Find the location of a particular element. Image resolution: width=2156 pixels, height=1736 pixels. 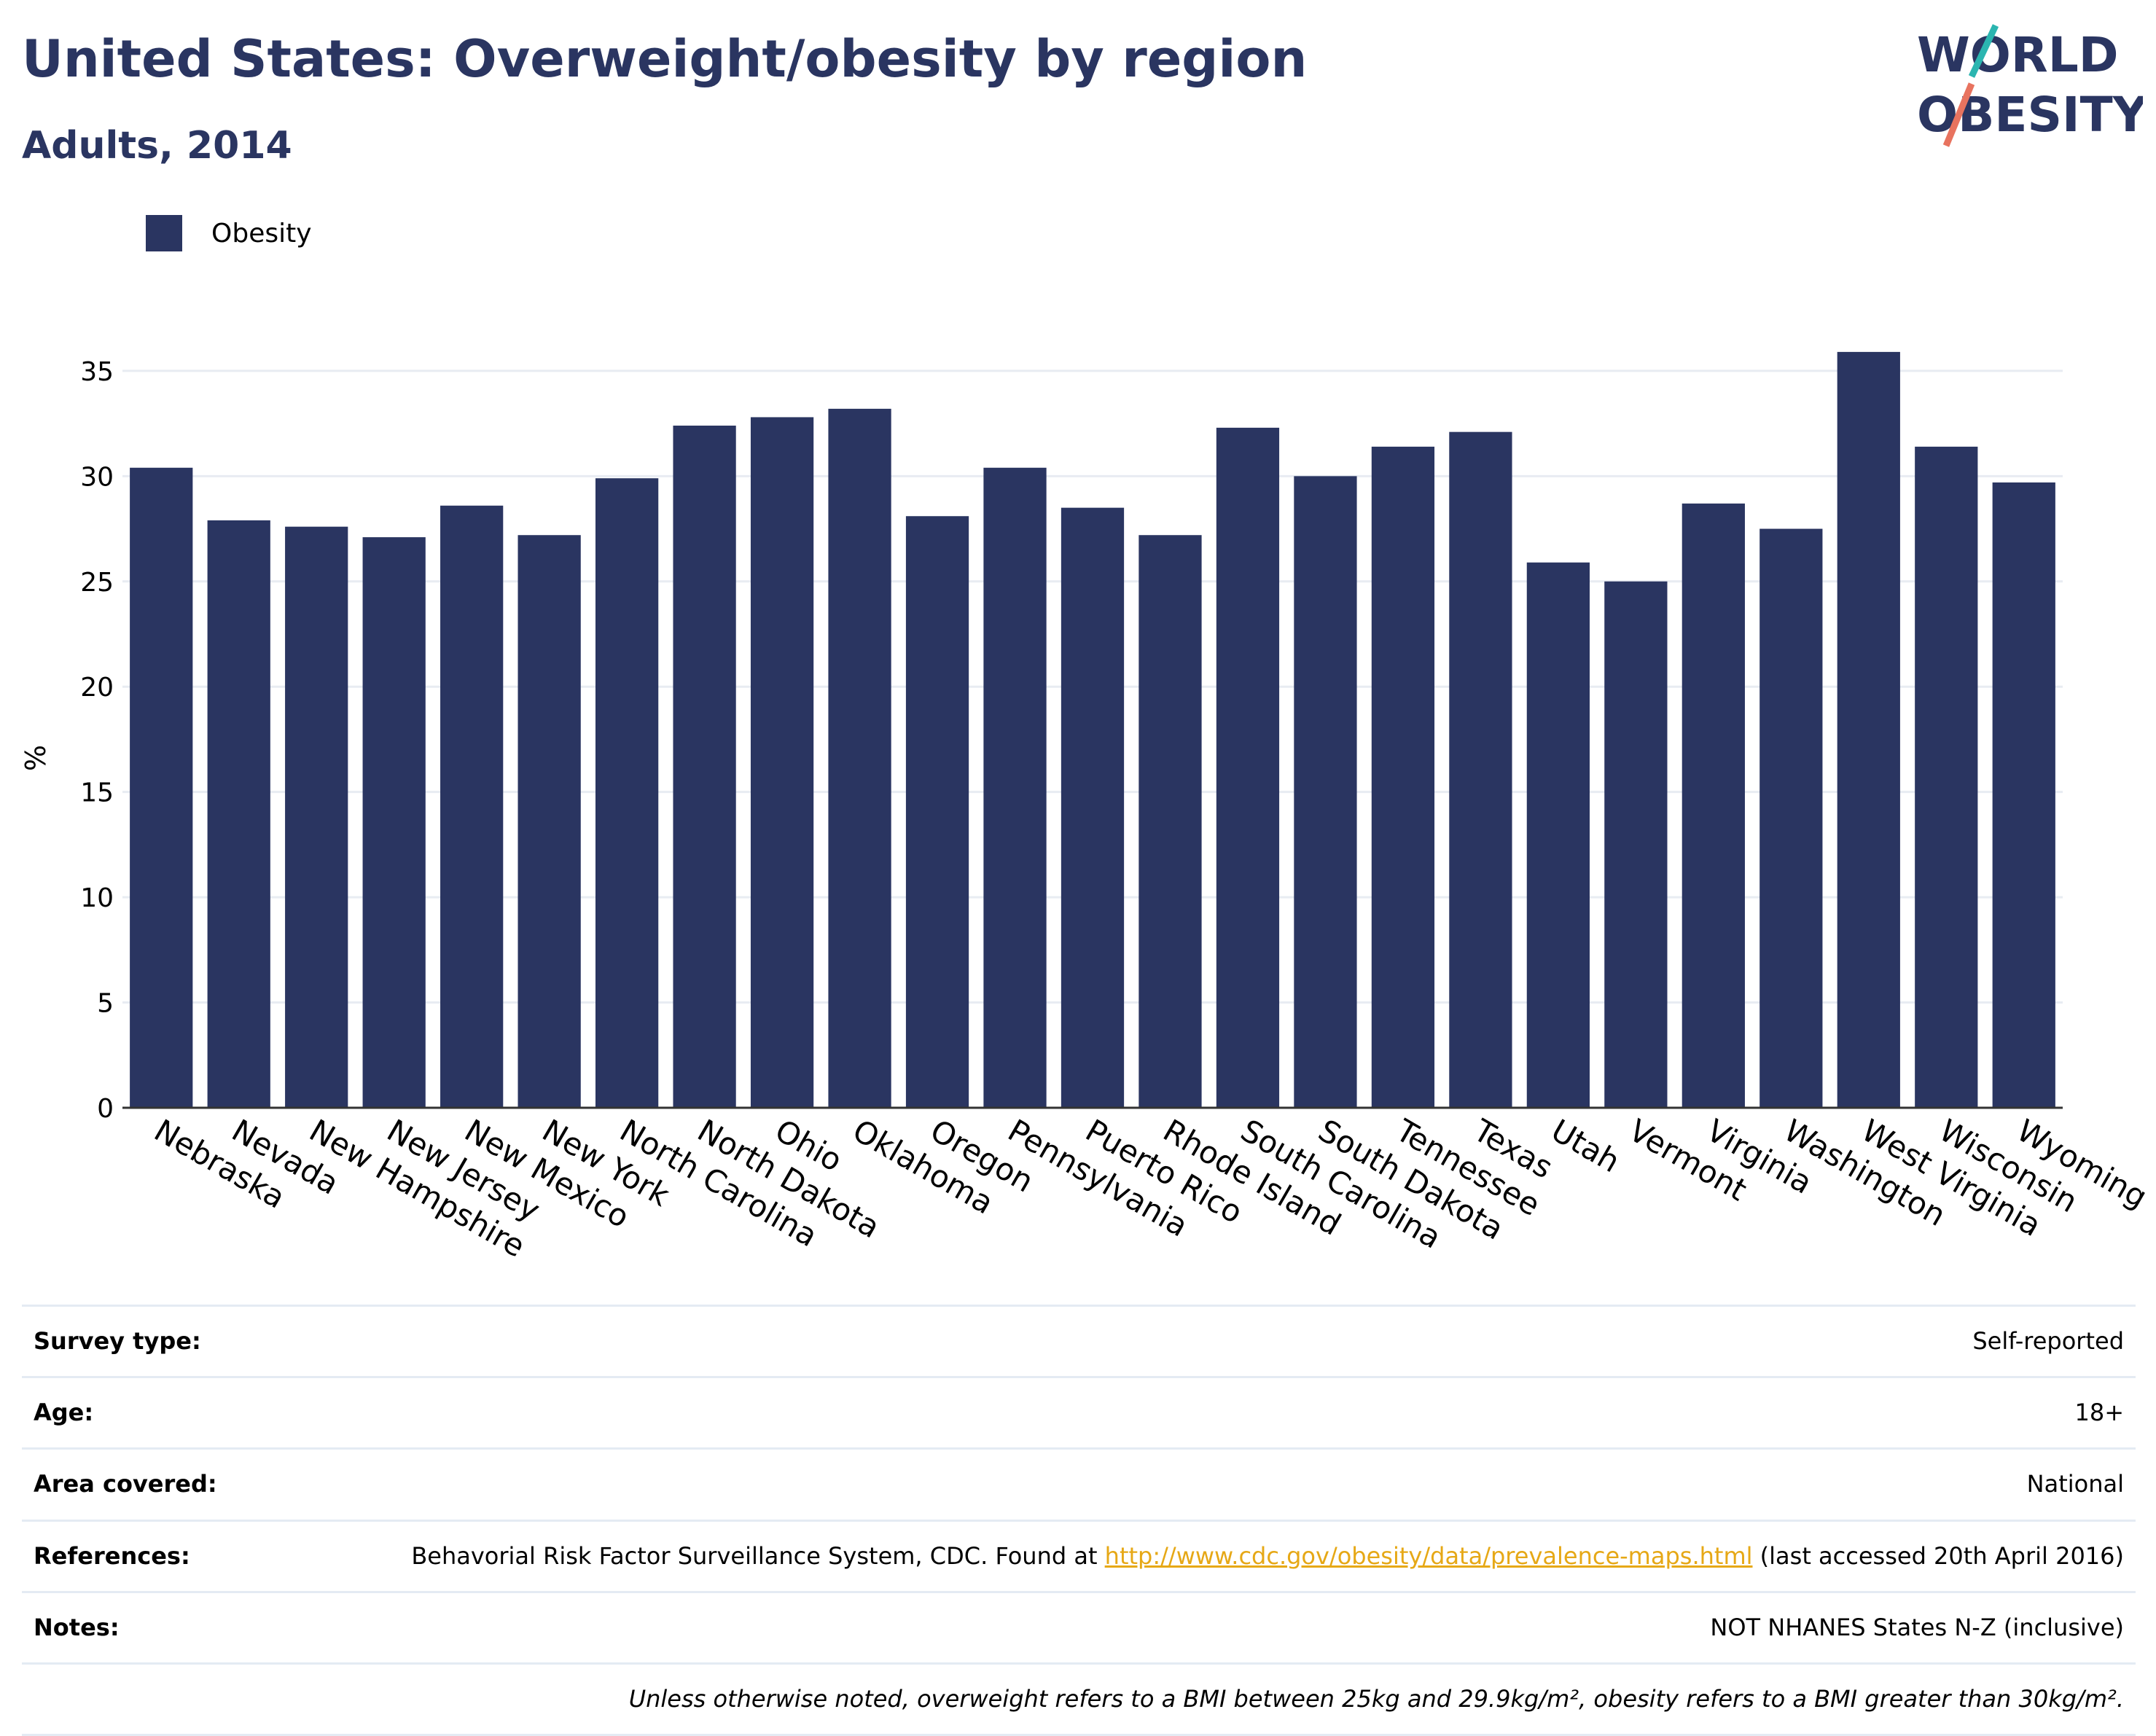

area-label: Area covered: is located at coordinates (187, 1484).